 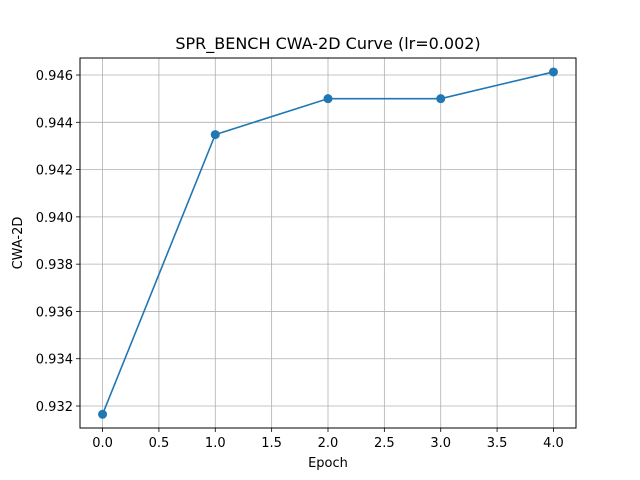 What do you see at coordinates (54, 360) in the screenshot?
I see `y-tick-label: 0.934` at bounding box center [54, 360].